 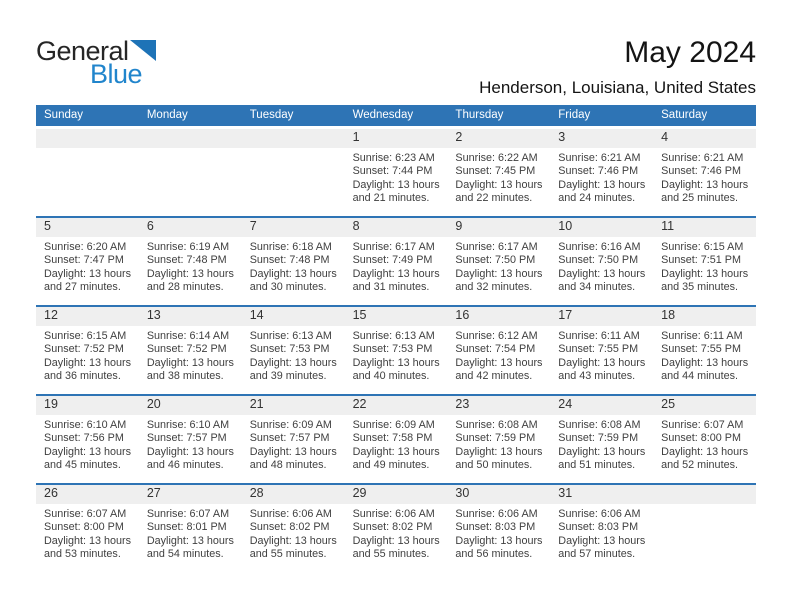 What do you see at coordinates (64, 115) in the screenshot?
I see `weekday-header-sunday: Sunday` at bounding box center [64, 115].